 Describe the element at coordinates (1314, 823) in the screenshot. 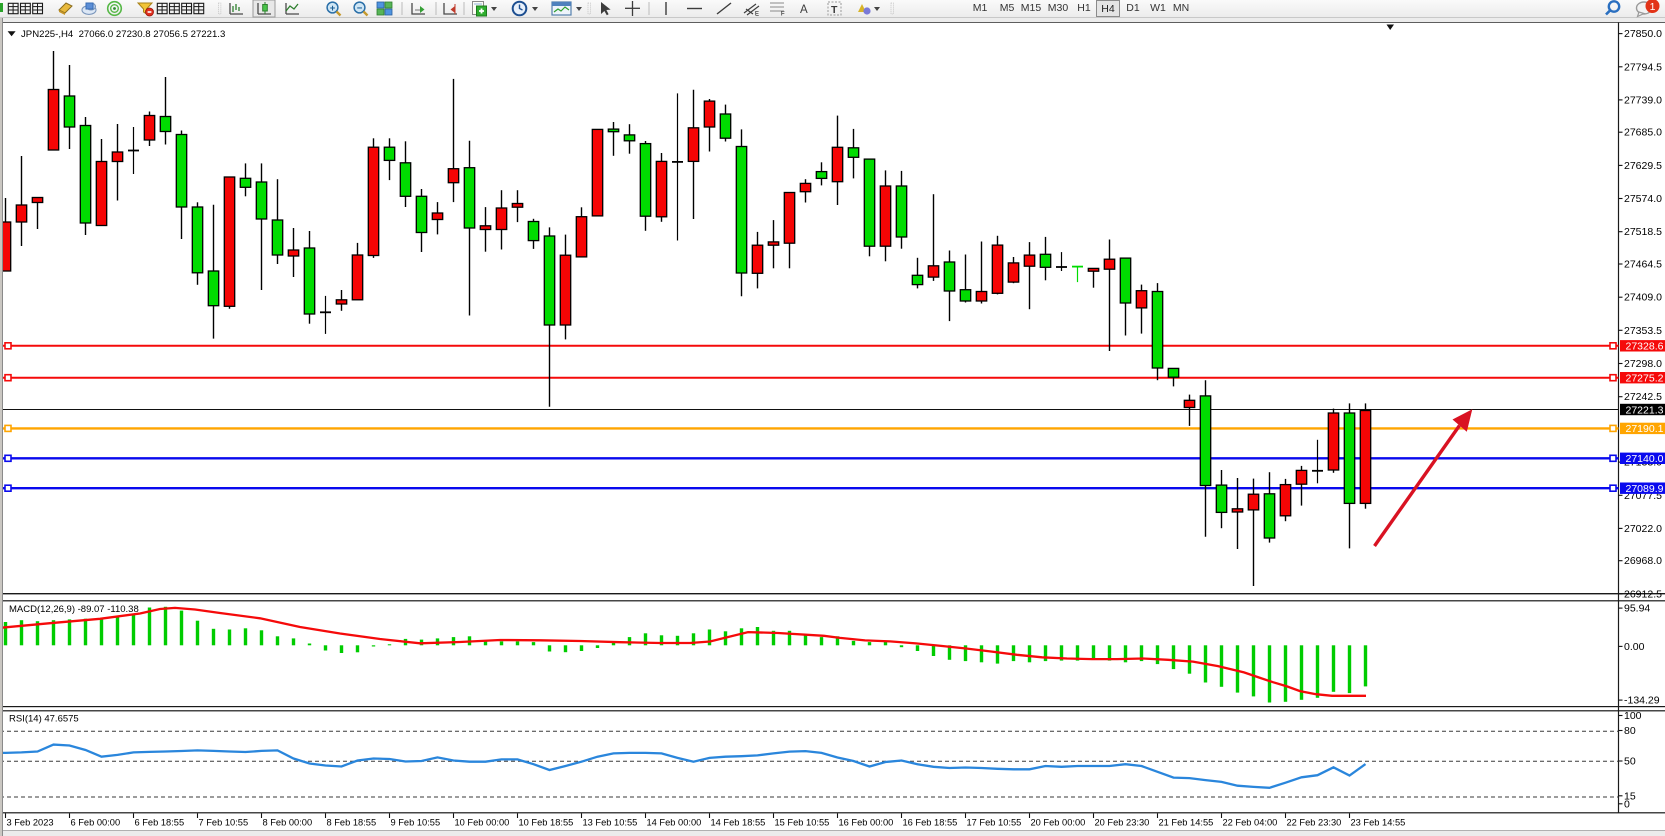

I see `svg-text: 22 Feb 23:30` at that location.